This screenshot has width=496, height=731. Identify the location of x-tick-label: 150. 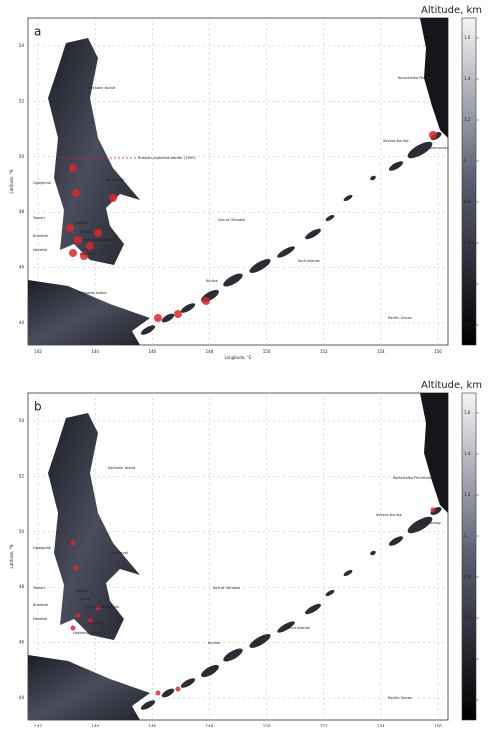
(267, 351).